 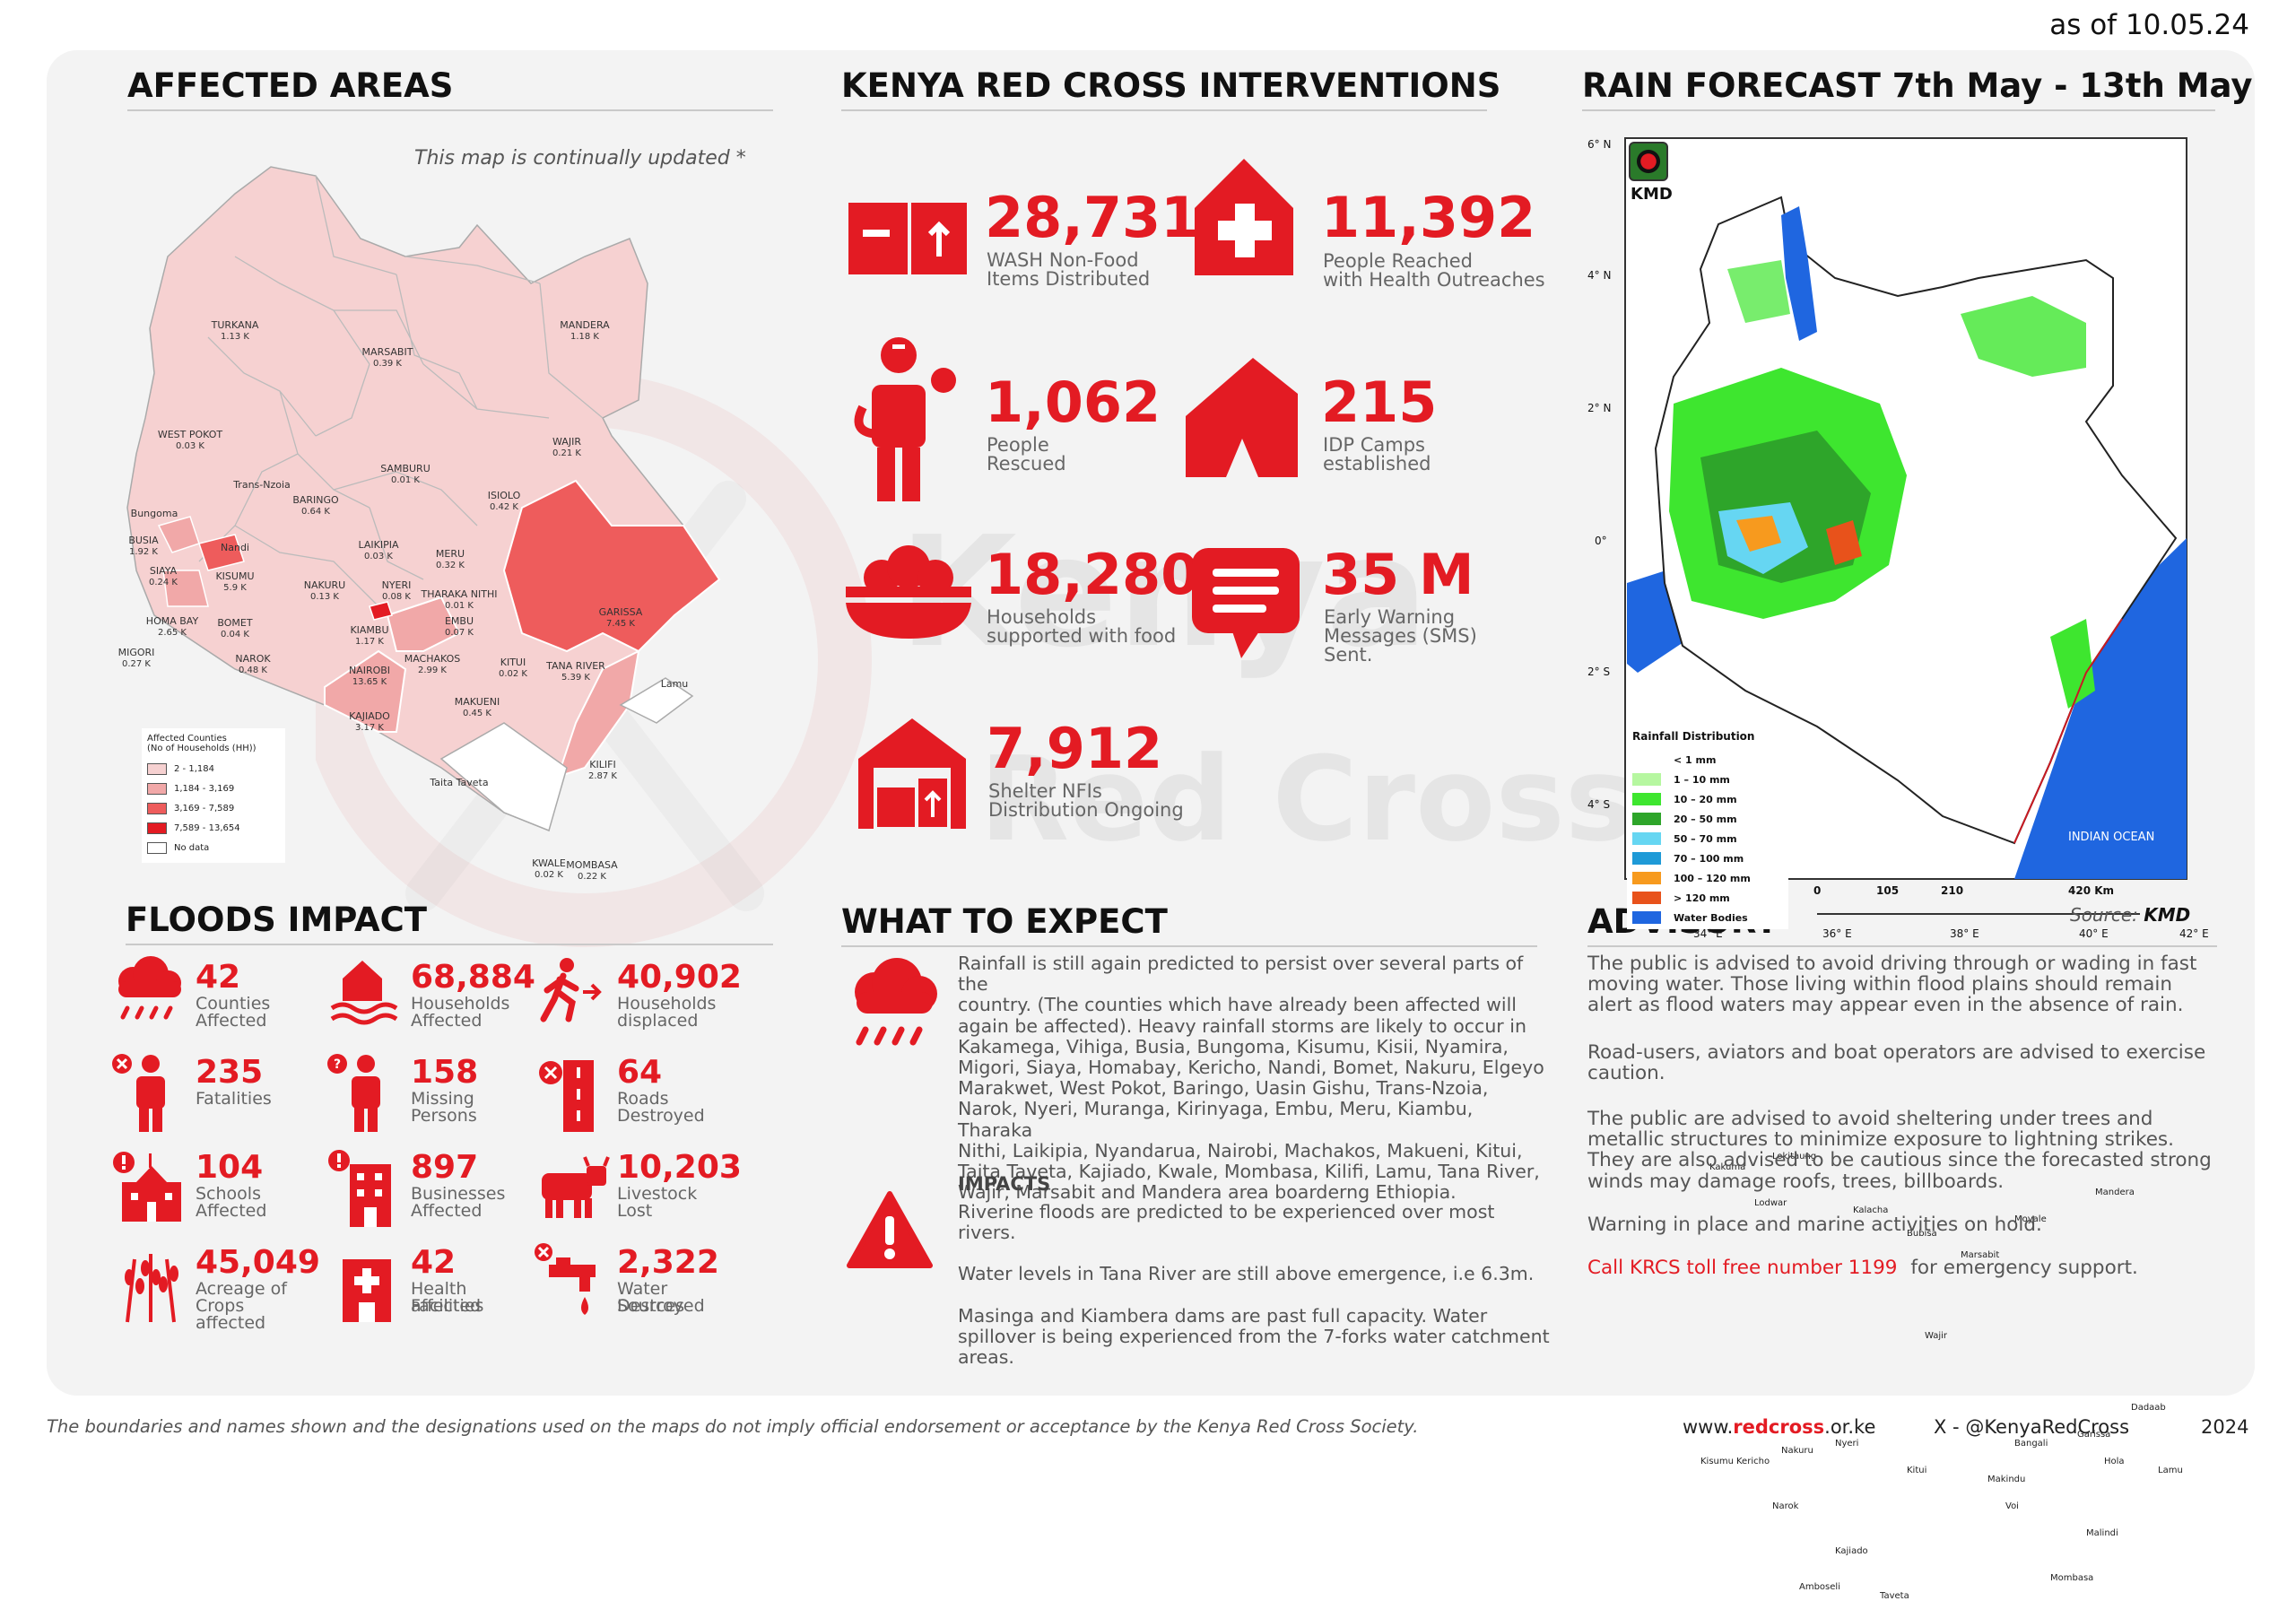 I want to click on county-name: MARSABIT, so click(x=387, y=352).